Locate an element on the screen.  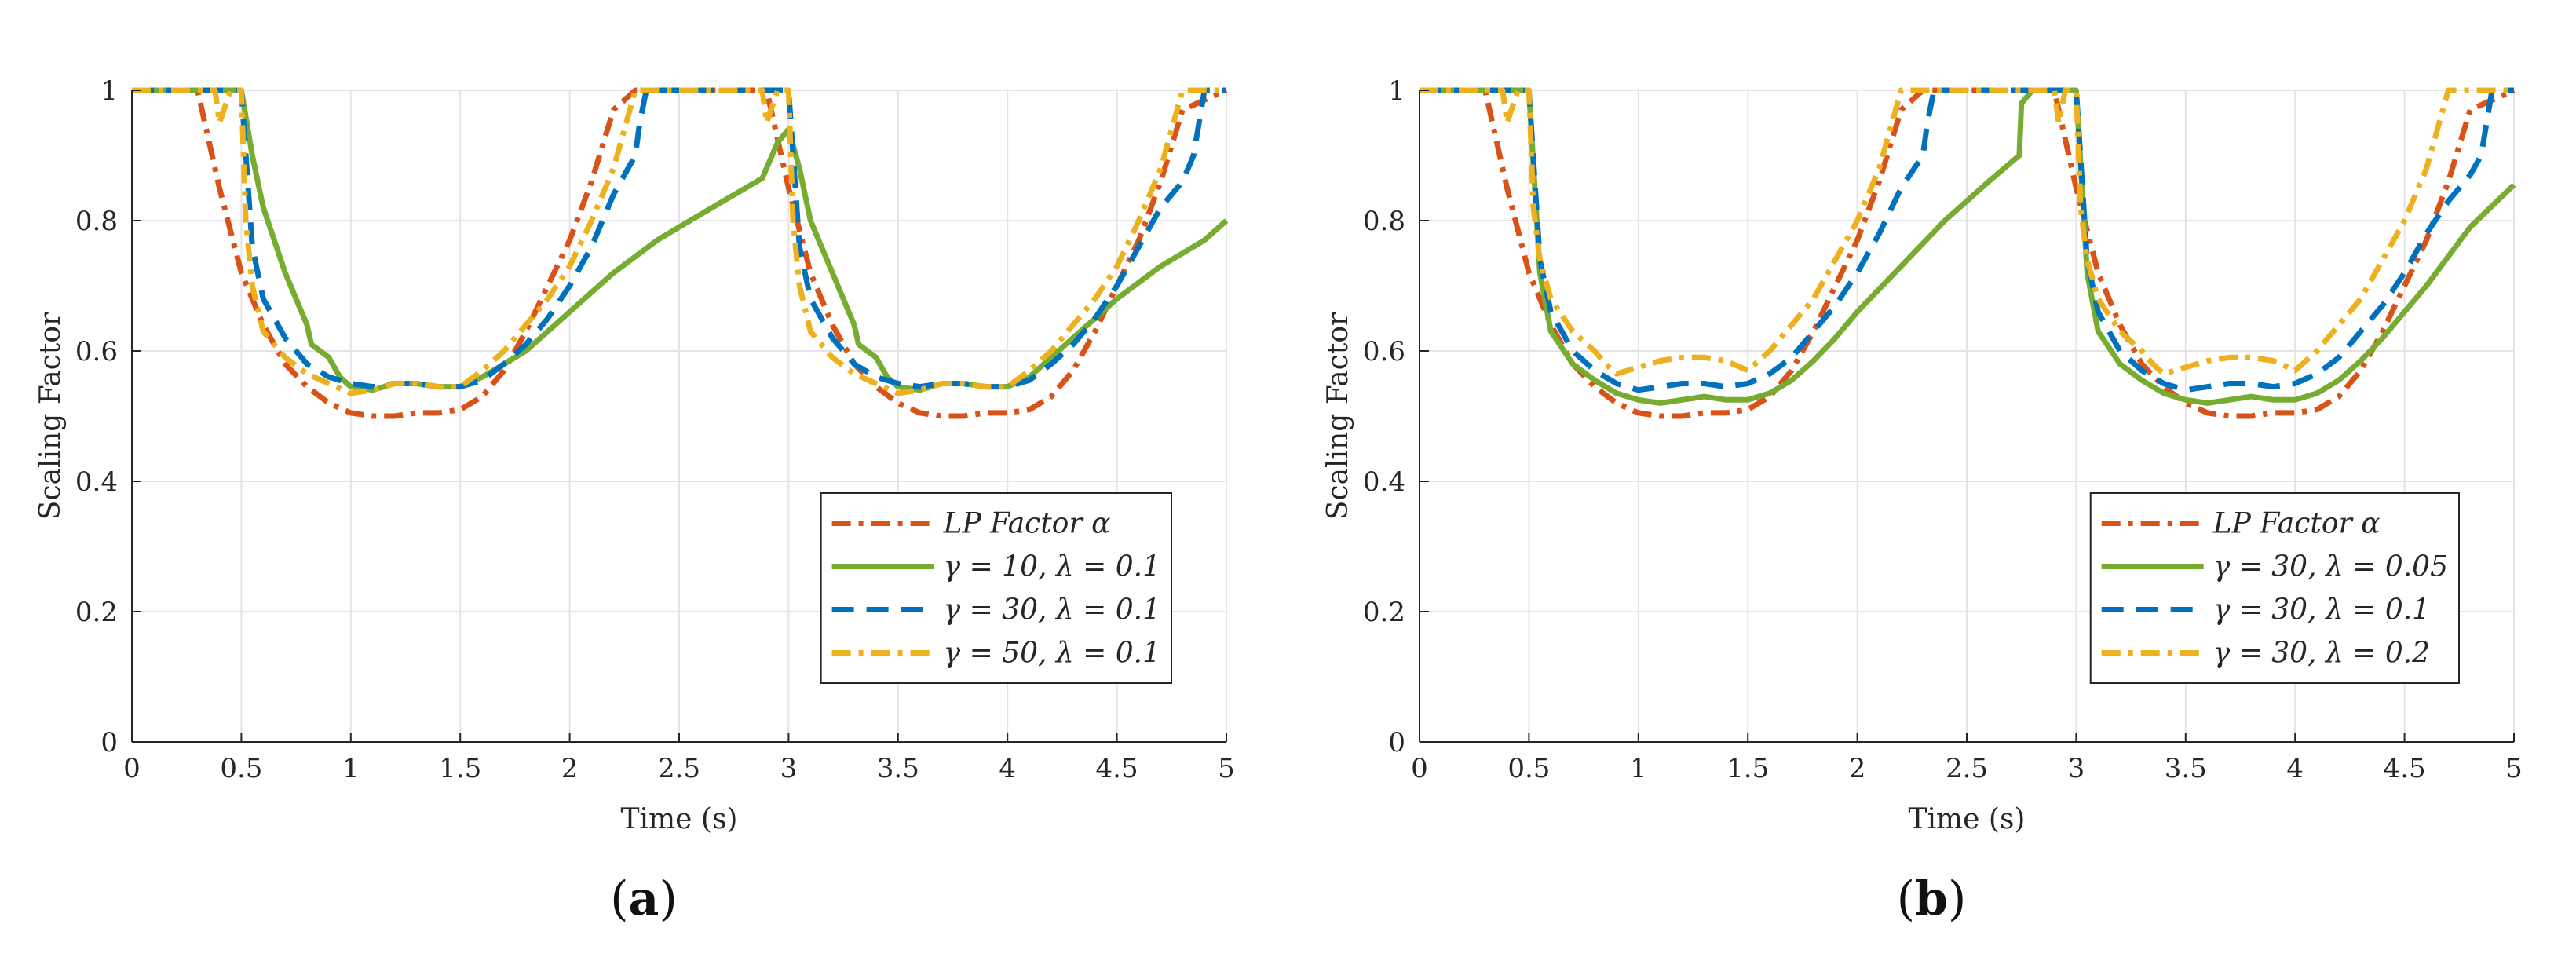
legend-entry: γ = 50, λ = 0.1 is located at coordinates (995, 654).